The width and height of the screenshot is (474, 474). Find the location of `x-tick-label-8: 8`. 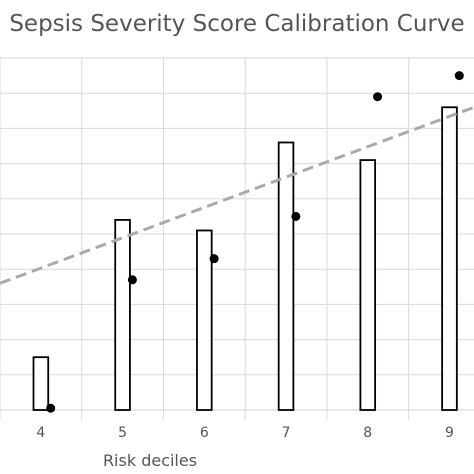

x-tick-label-8: 8 is located at coordinates (367, 433).